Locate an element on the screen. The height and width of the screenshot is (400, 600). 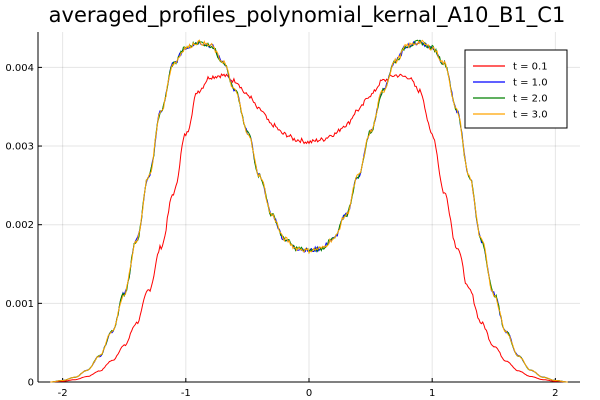
y-tick-label: 0.004 is located at coordinates (19, 68).